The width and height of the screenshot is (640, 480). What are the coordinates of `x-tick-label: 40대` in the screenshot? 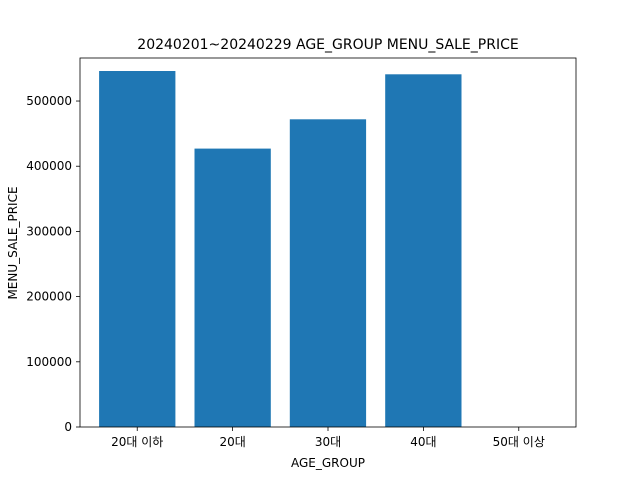 It's located at (423, 442).